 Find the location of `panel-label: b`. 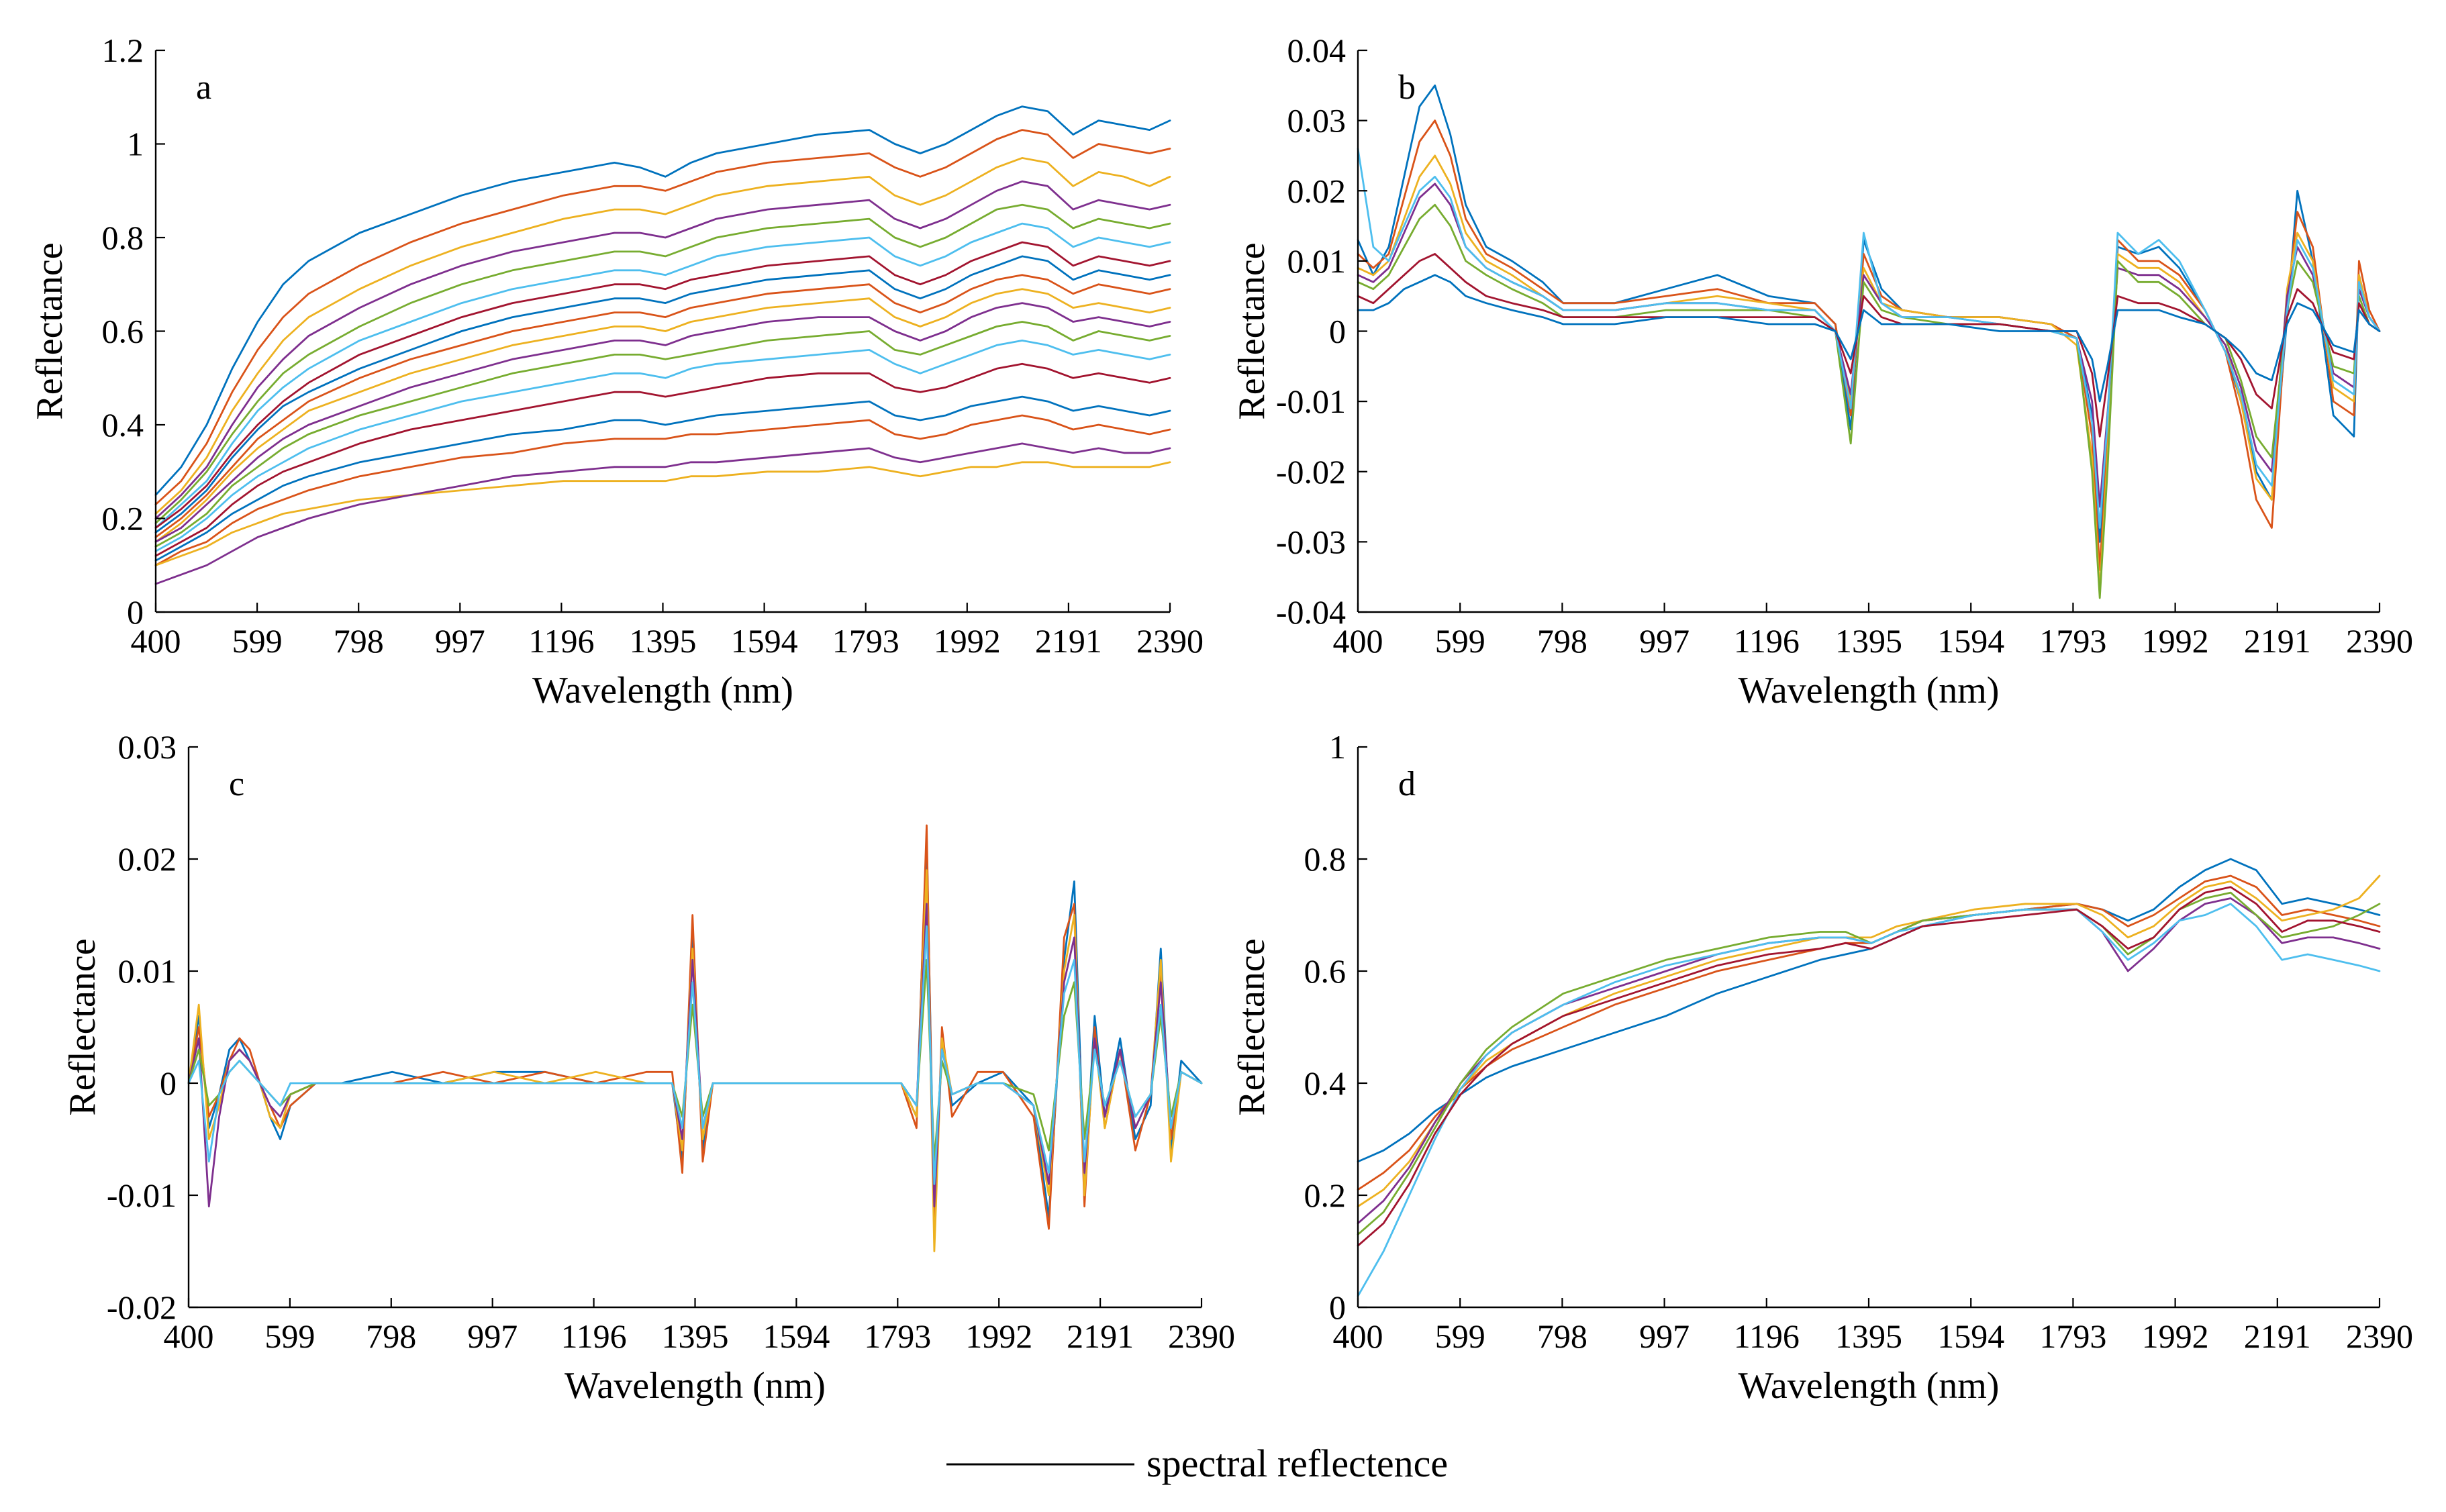

panel-label: b is located at coordinates (1407, 87).